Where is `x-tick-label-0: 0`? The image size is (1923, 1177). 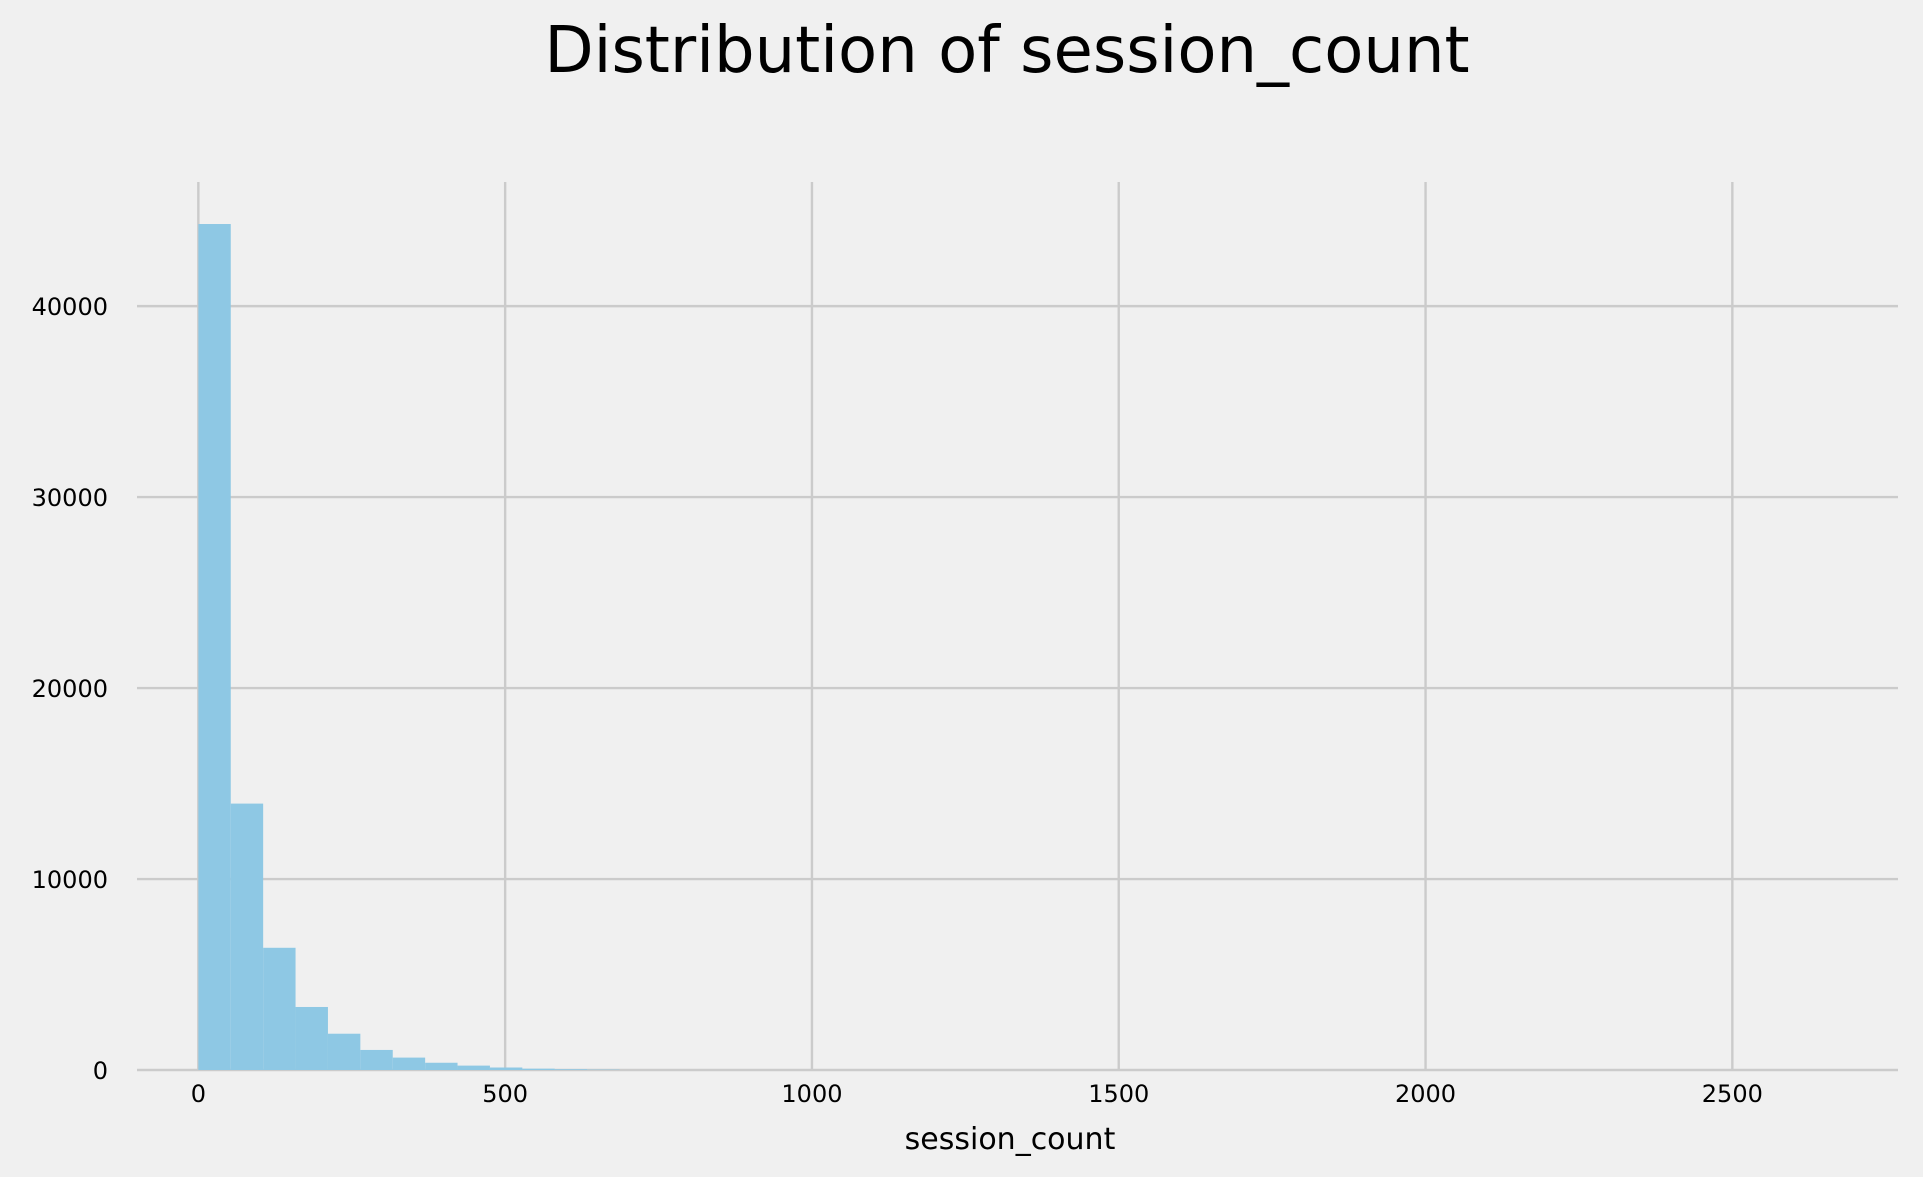 x-tick-label-0: 0 is located at coordinates (198, 1094).